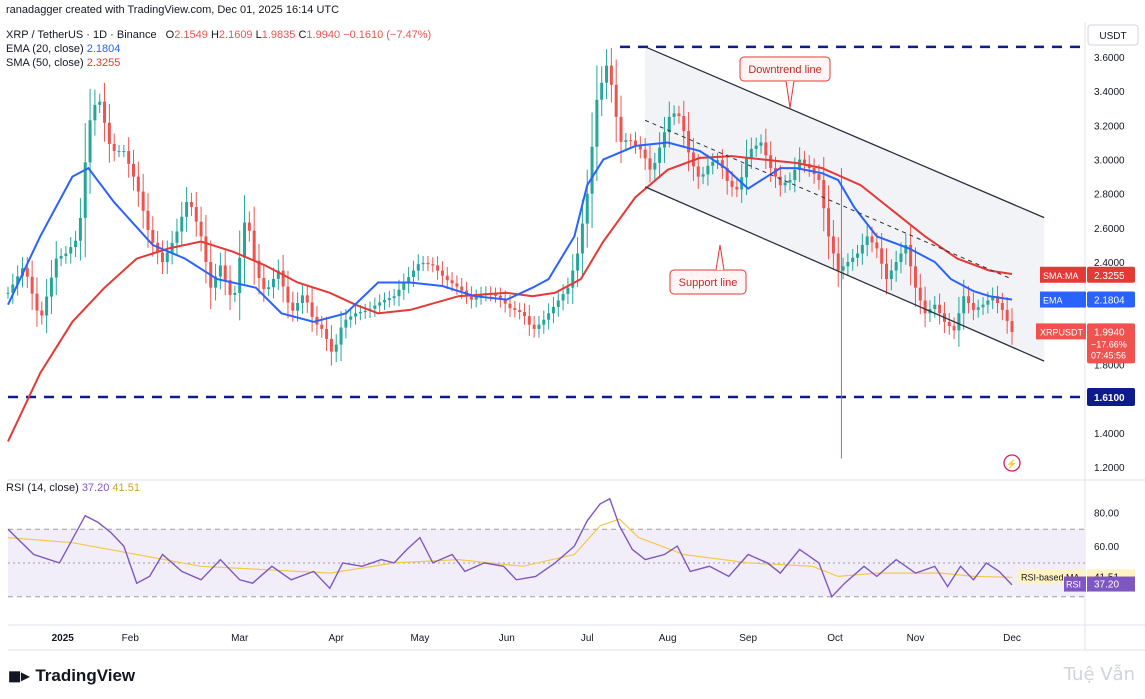  I want to click on price-tick-label: 2.6000, so click(1109, 229).